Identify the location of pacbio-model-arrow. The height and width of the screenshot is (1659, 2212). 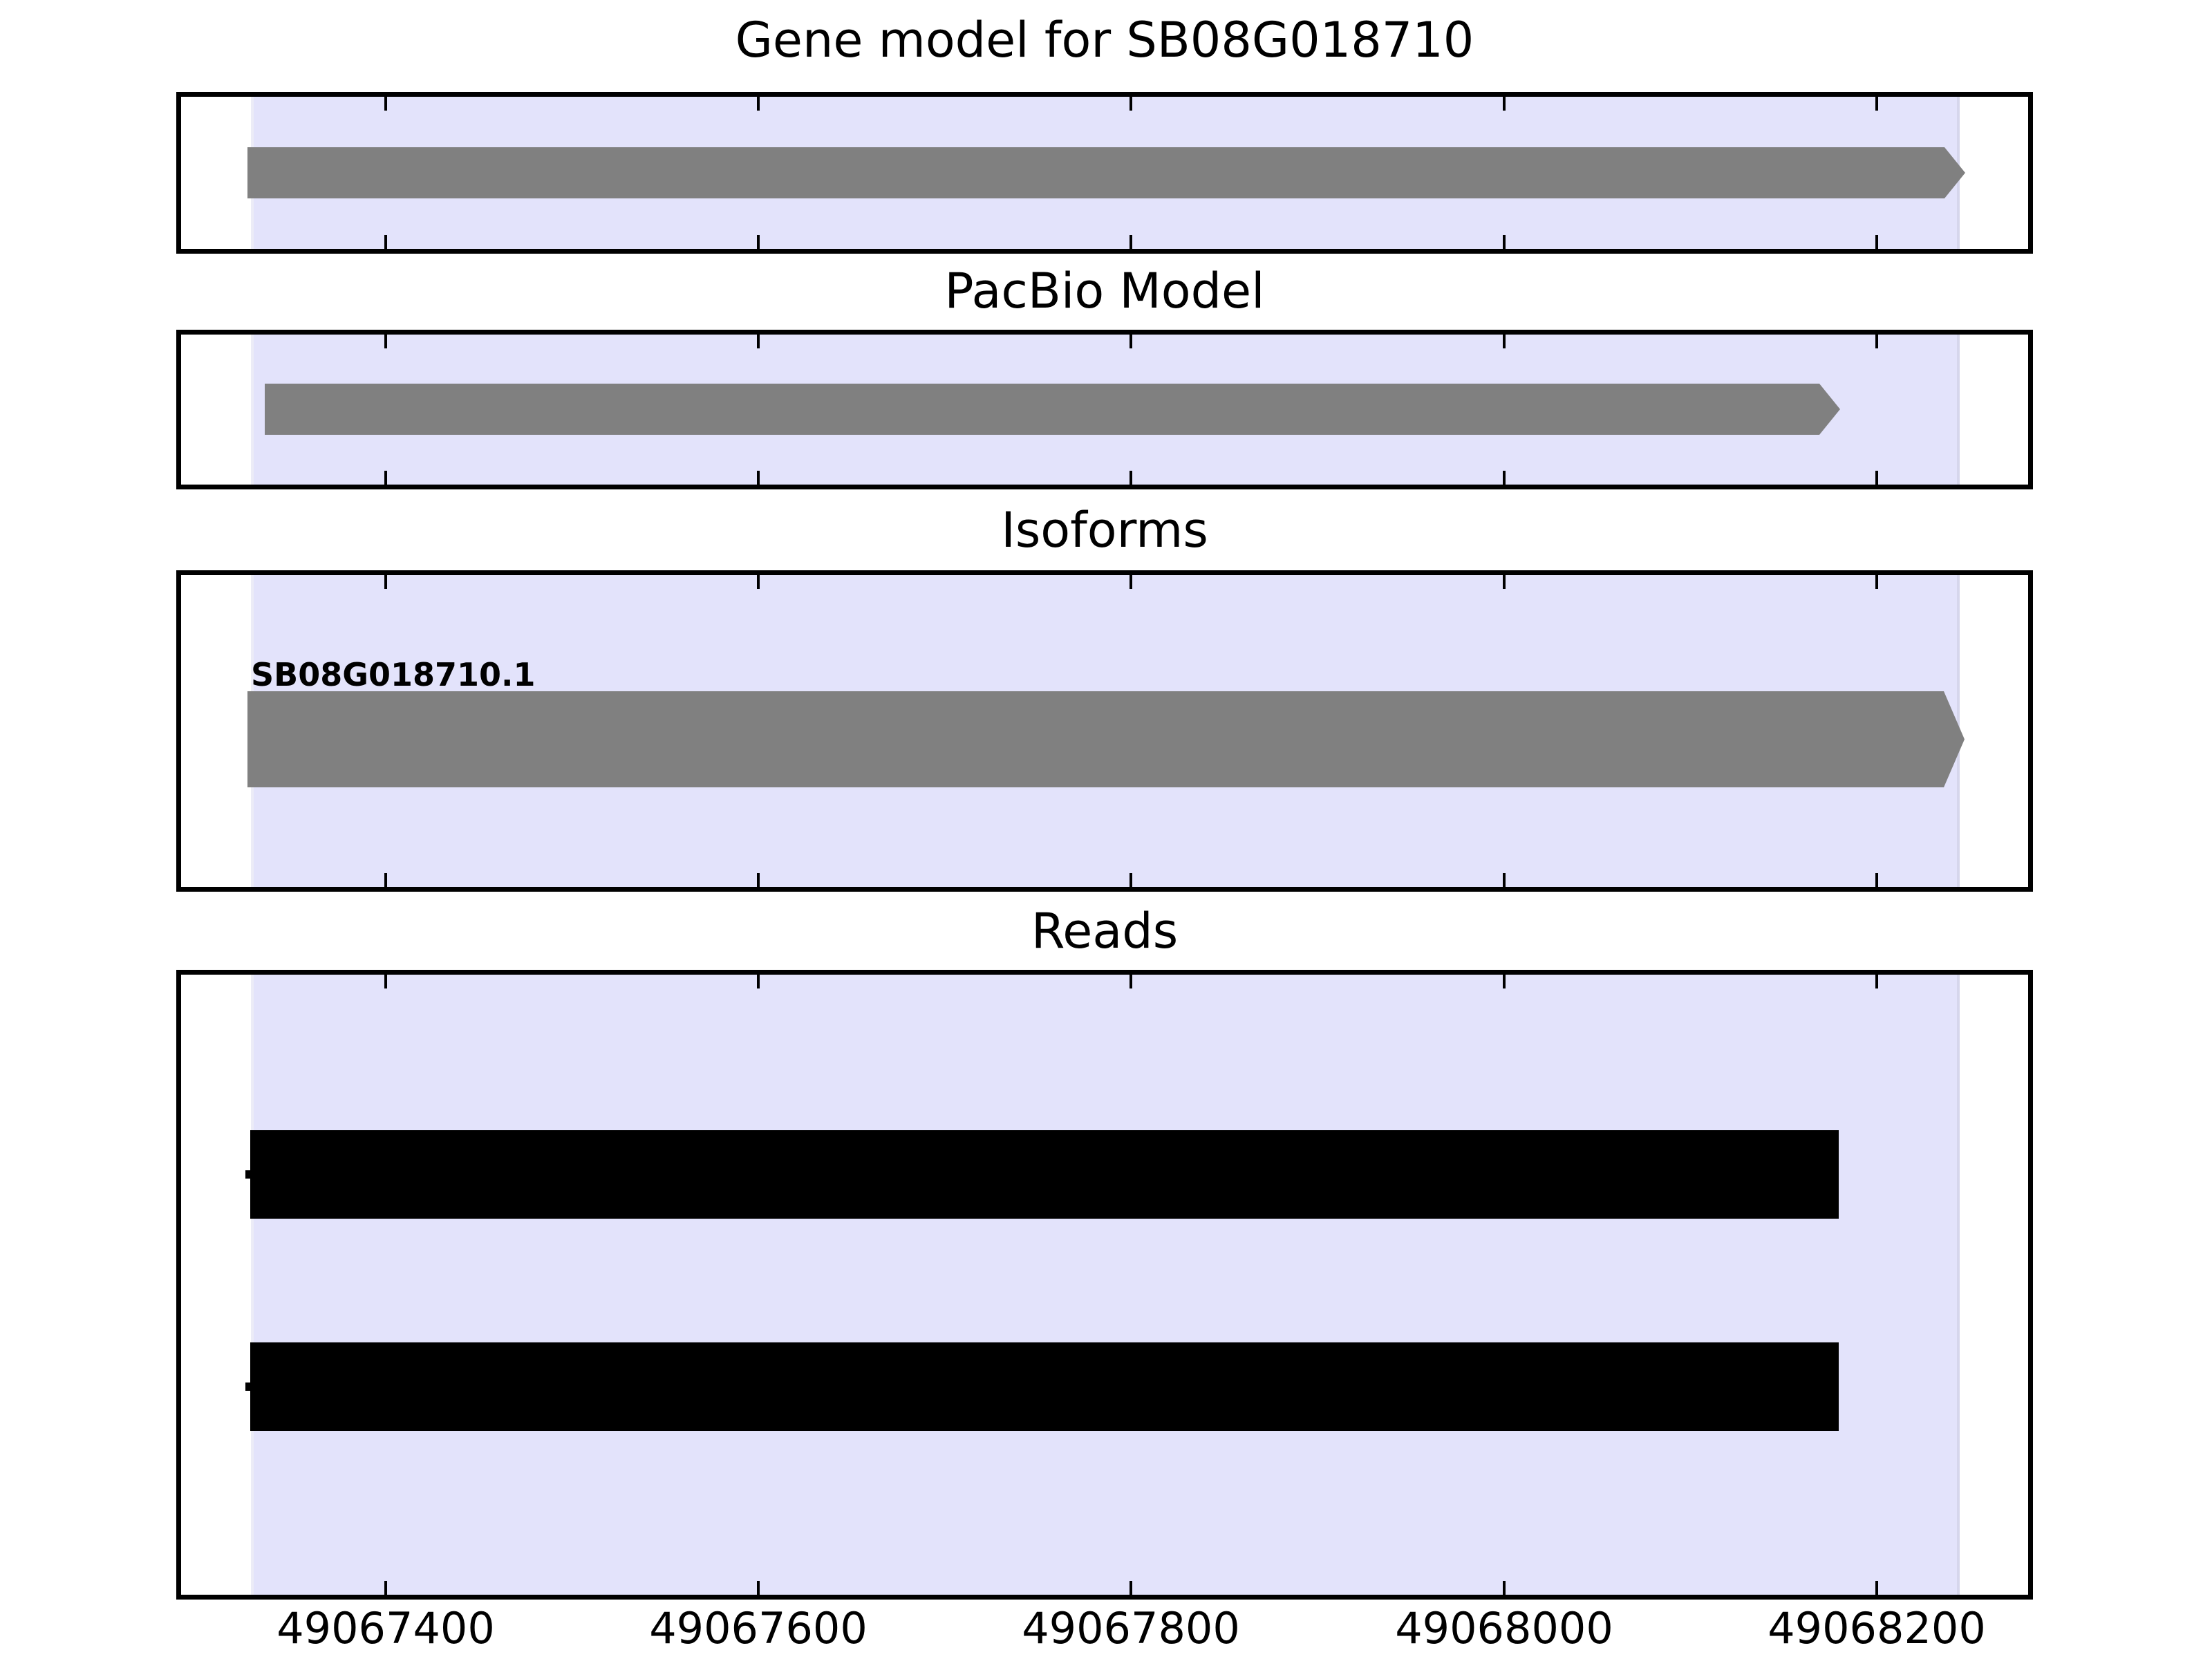
(1052, 409).